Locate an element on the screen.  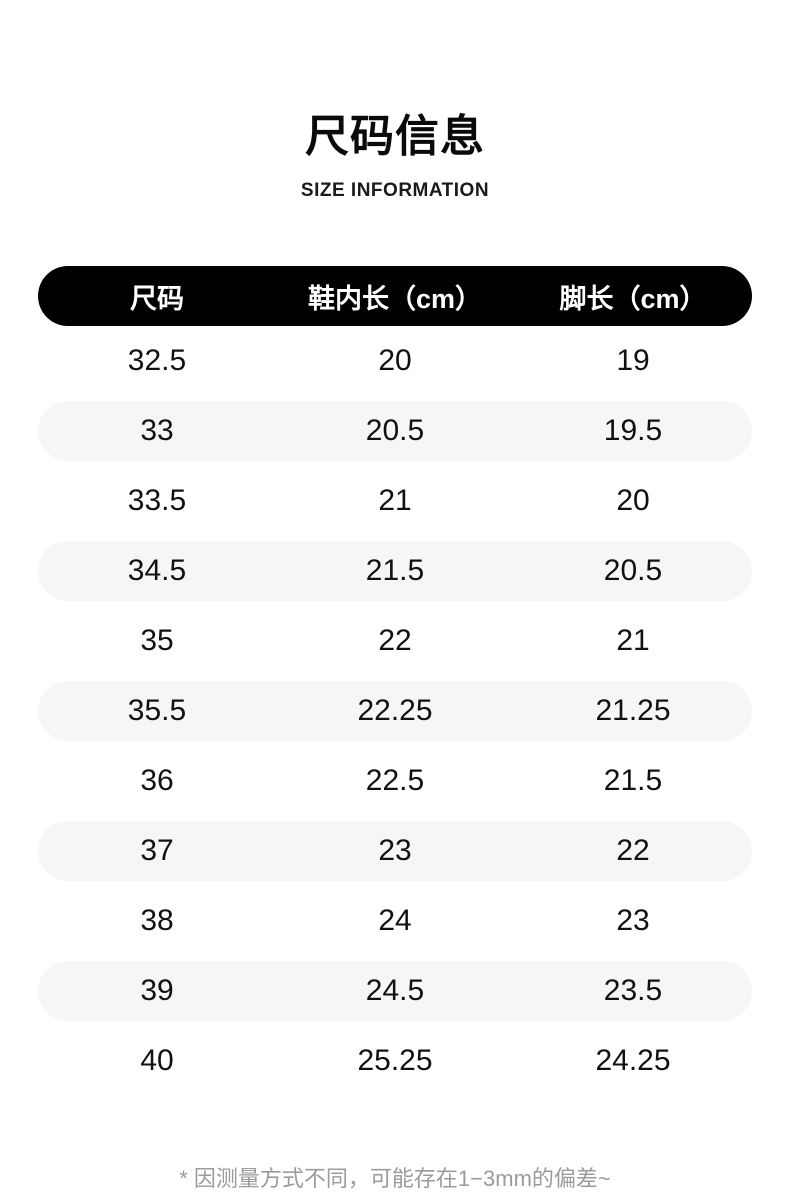
table-header: 尺码 鞋内长（cm） 脚长（cm） is located at coordinates (395, 296).